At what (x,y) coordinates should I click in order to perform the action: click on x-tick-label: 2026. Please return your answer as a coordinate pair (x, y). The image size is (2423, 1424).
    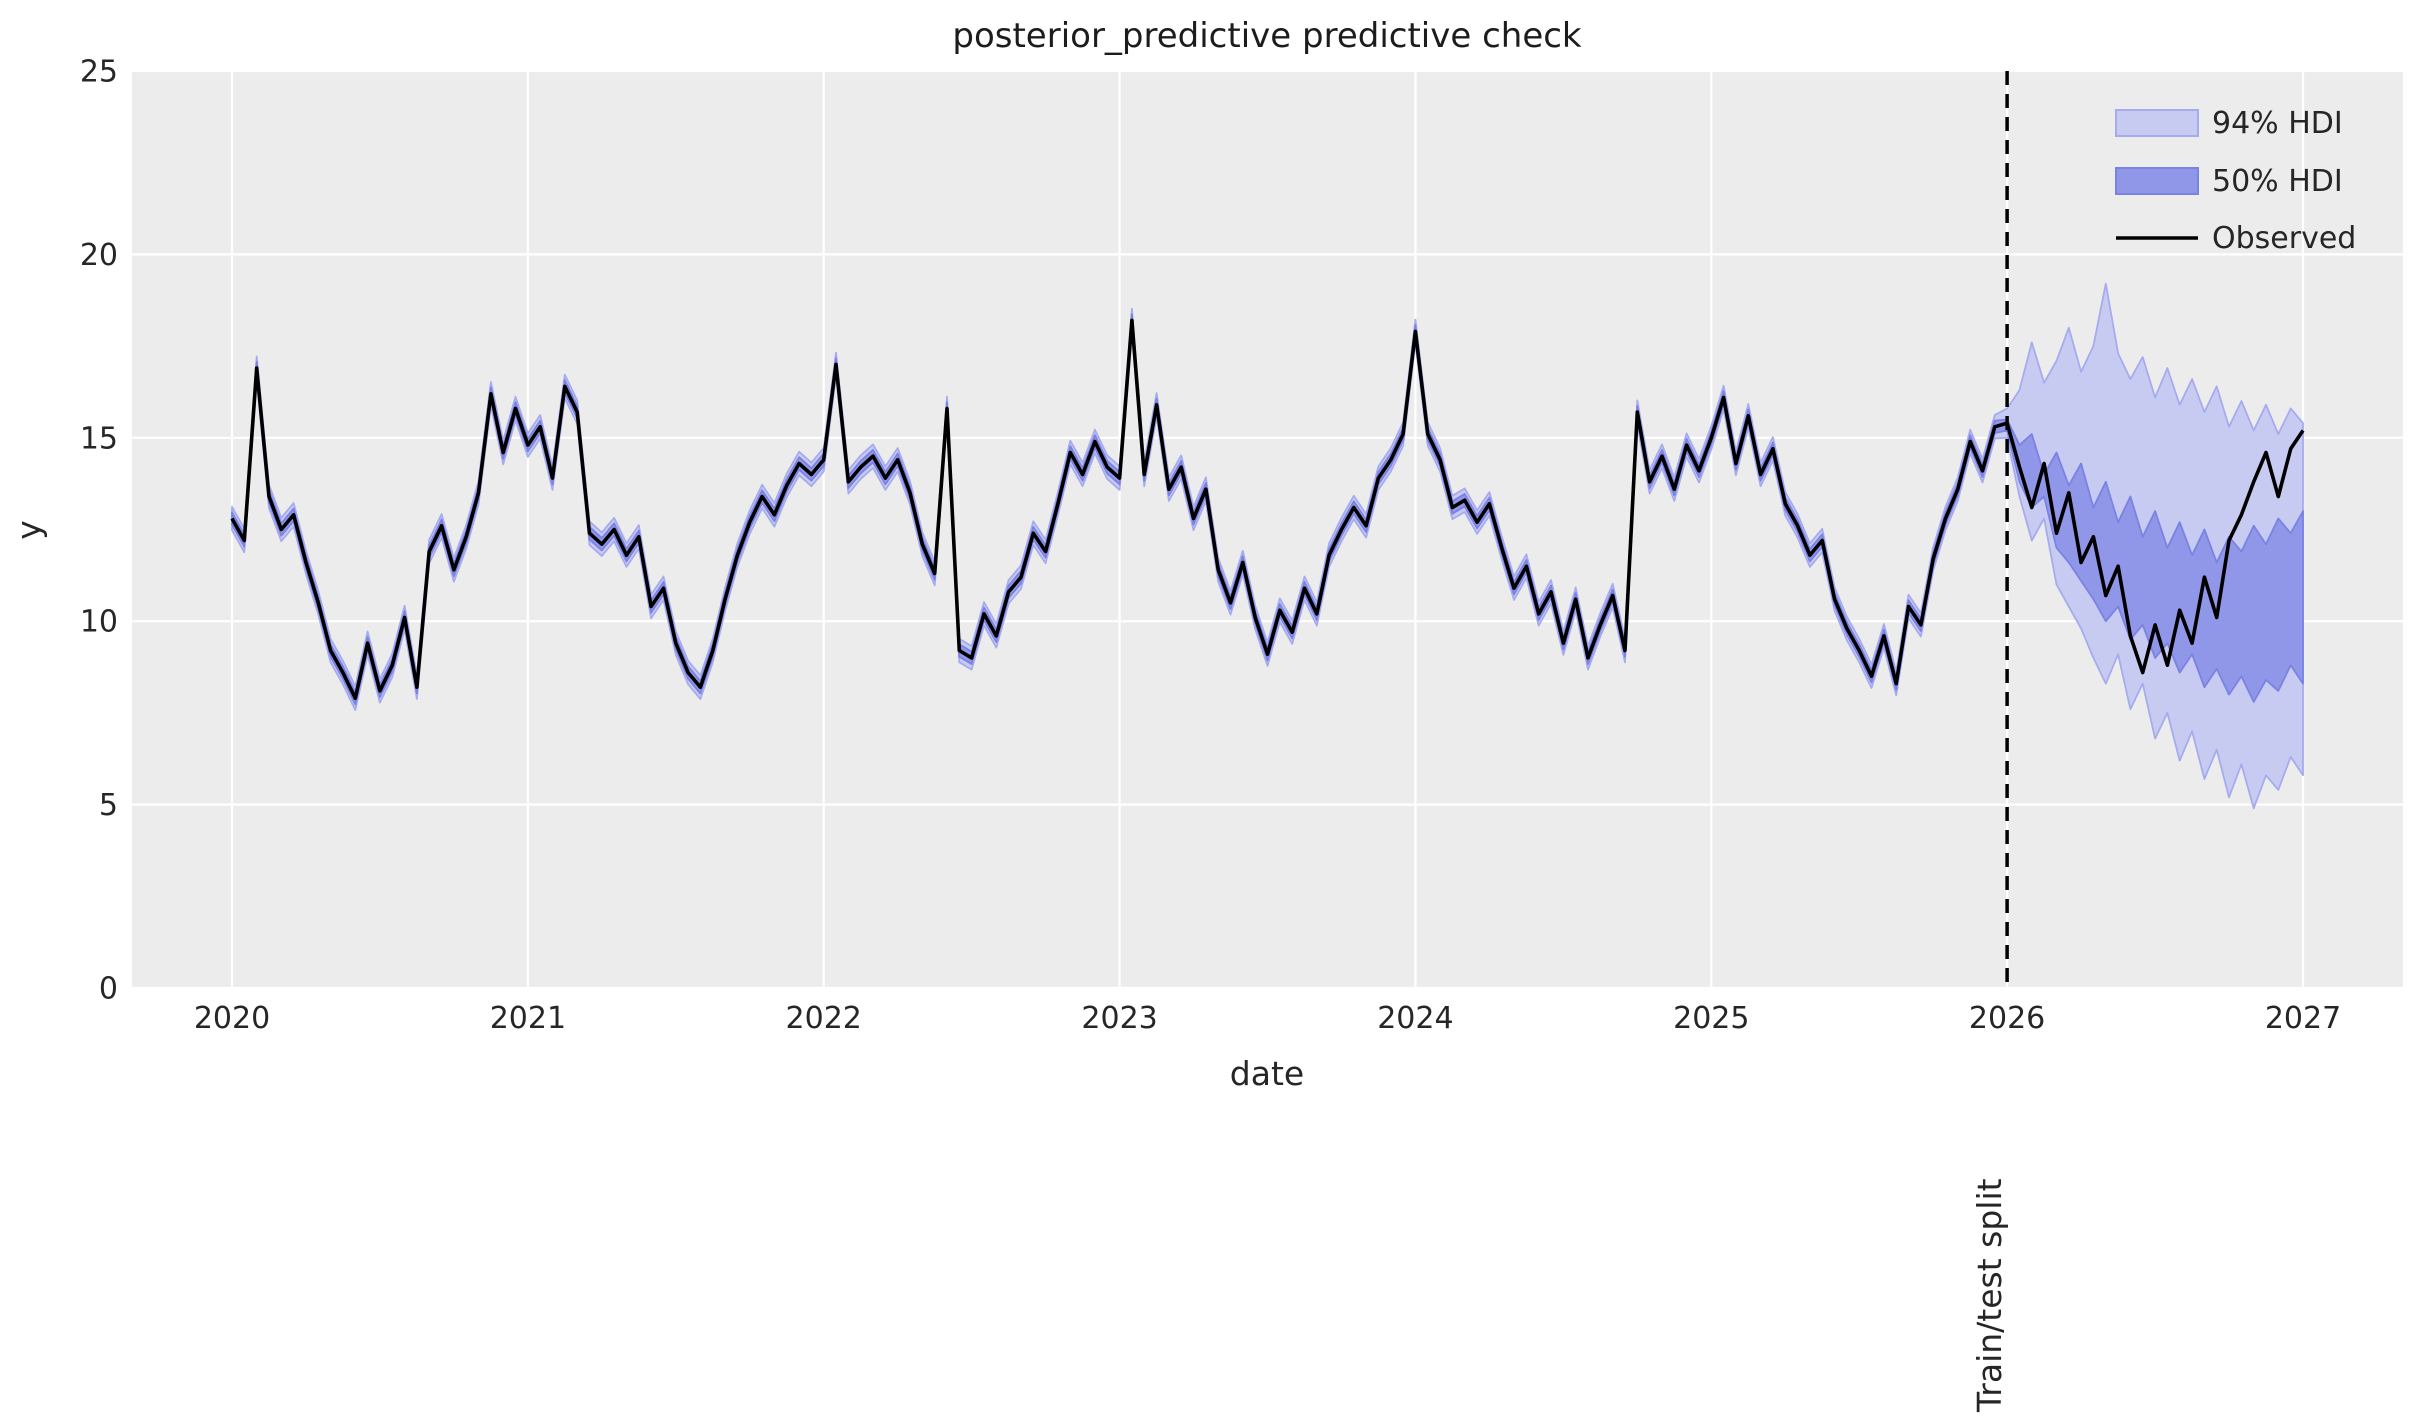
    Looking at the image, I should click on (2007, 1018).